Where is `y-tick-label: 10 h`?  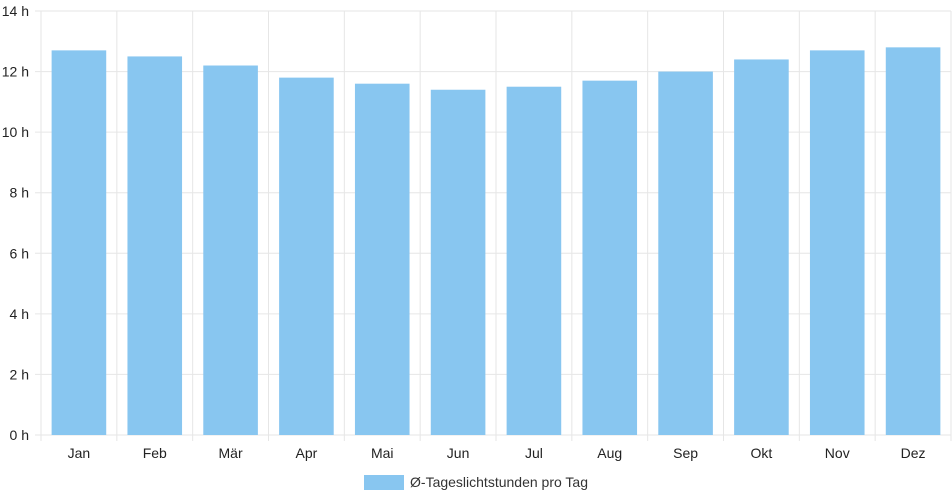
y-tick-label: 10 h is located at coordinates (15, 132).